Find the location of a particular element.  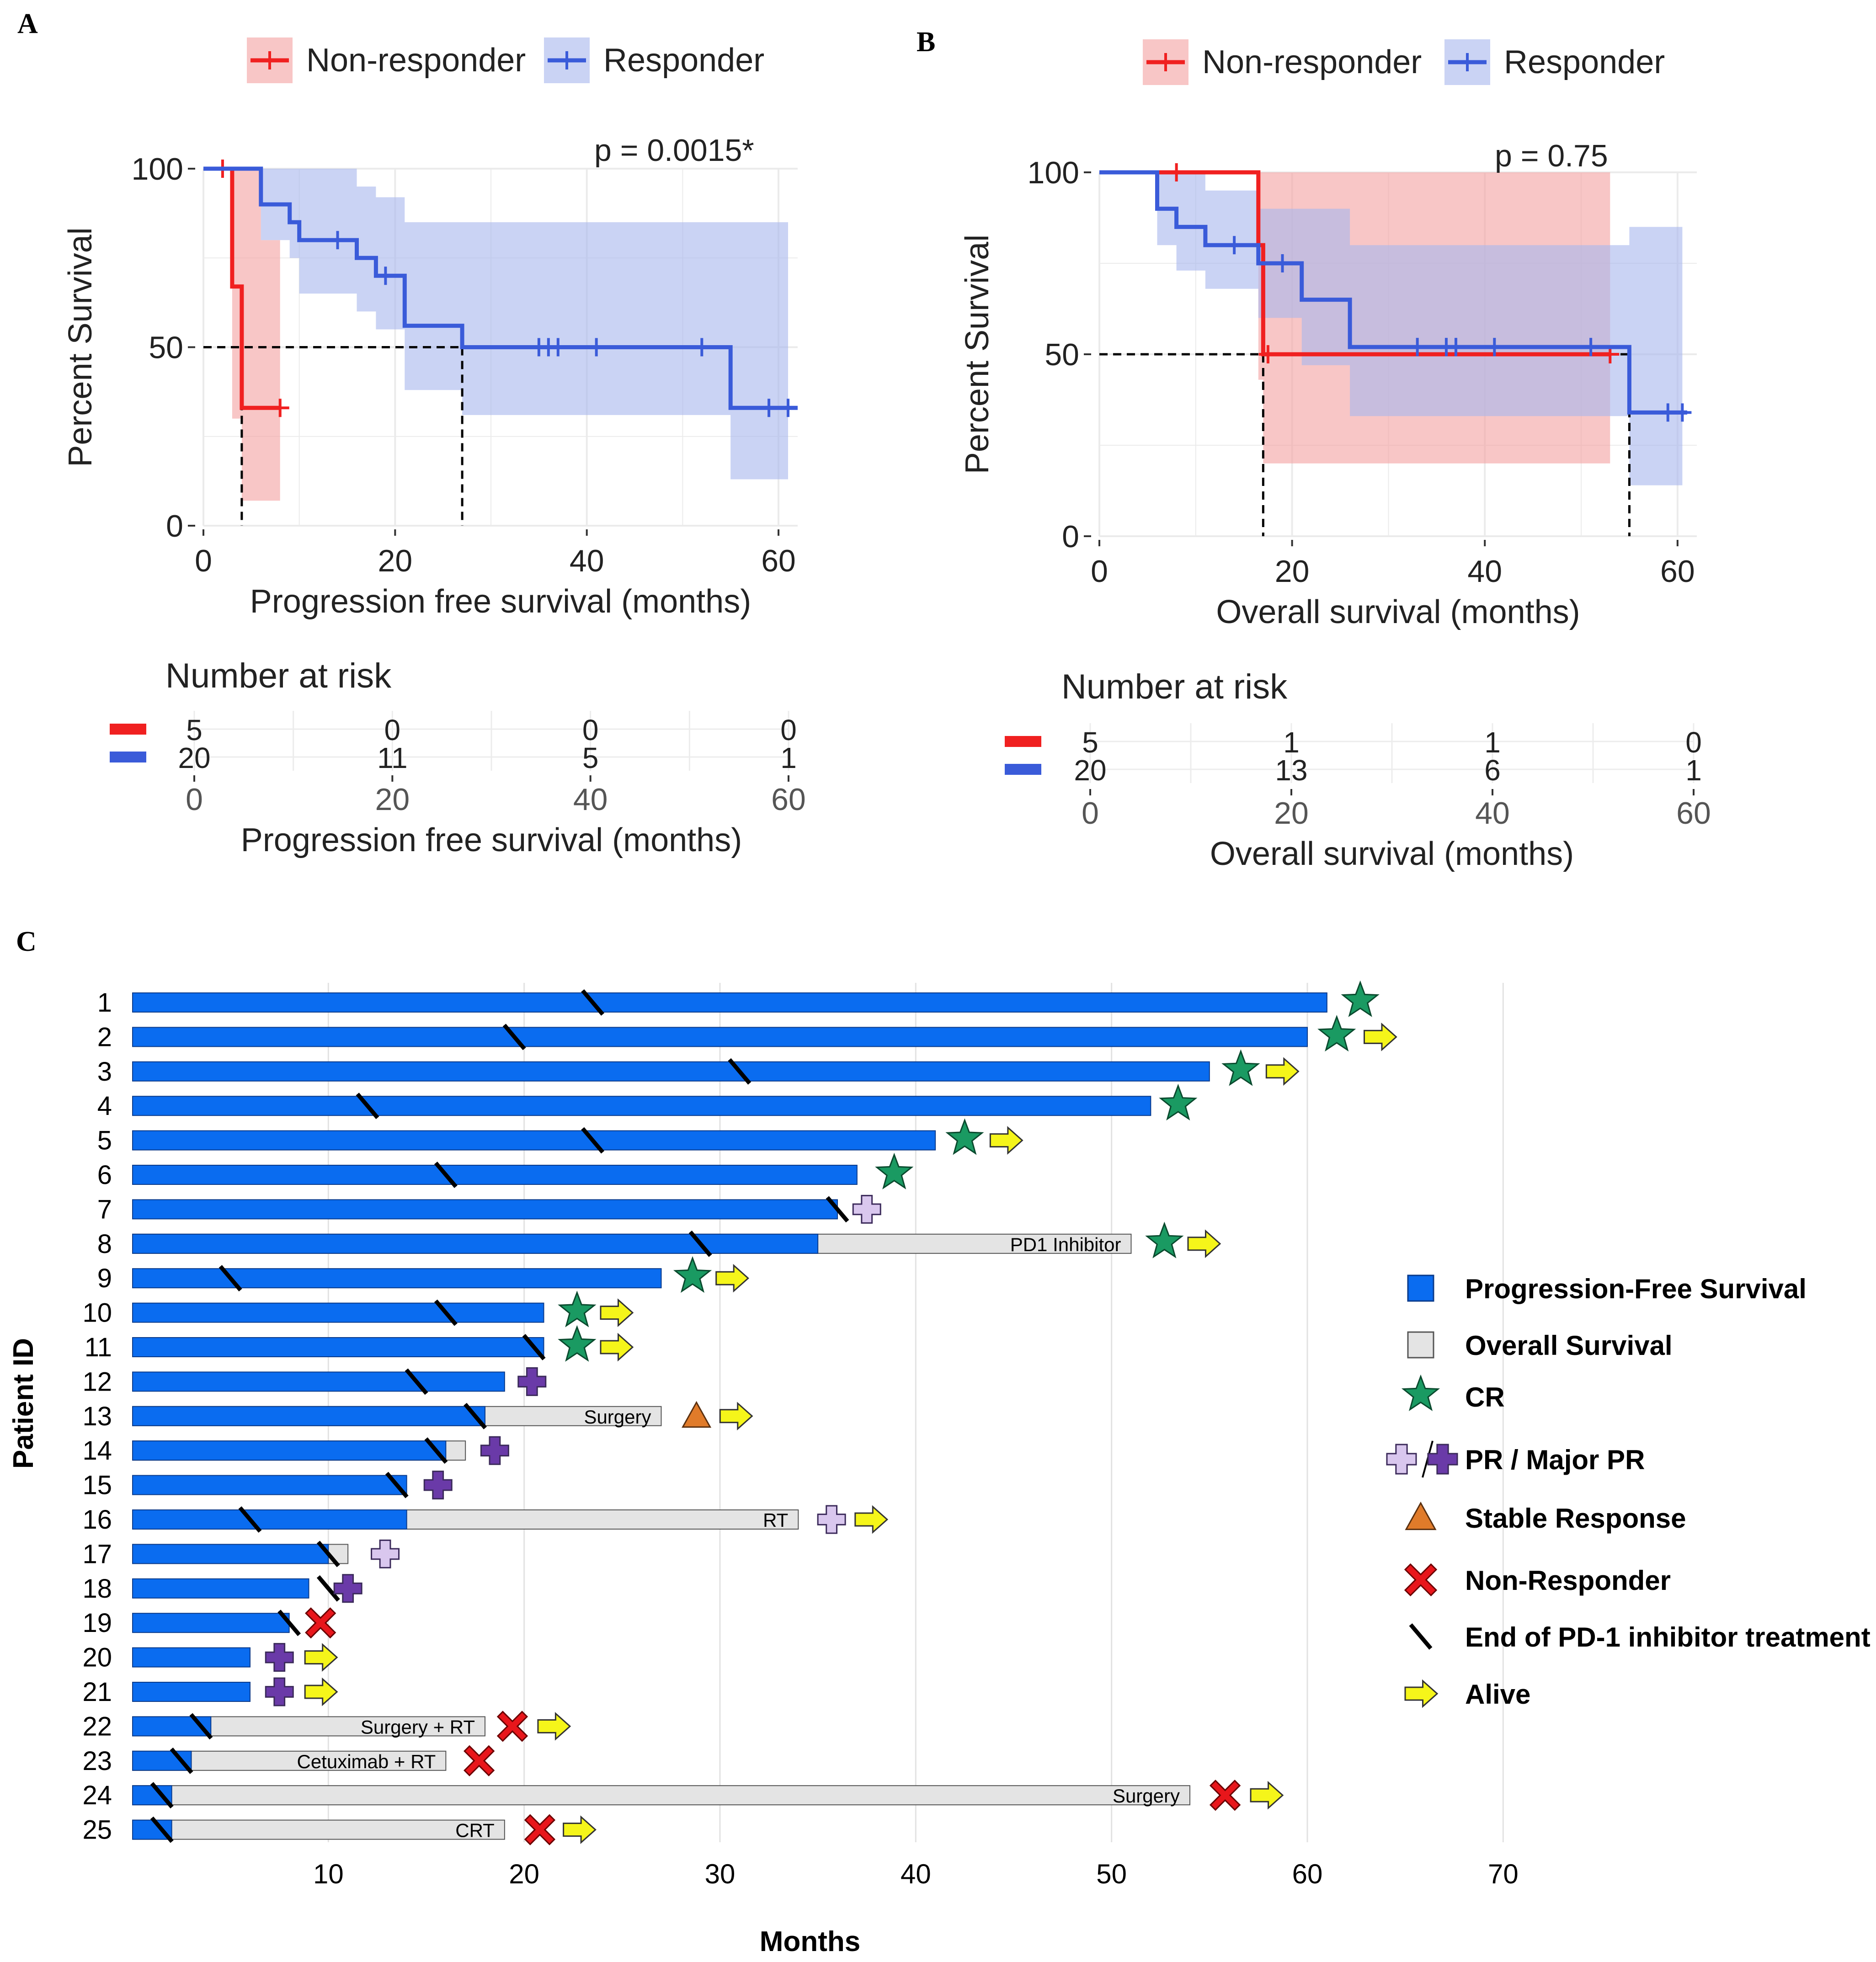

risk-x-tick-label: 60 is located at coordinates (788, 799).